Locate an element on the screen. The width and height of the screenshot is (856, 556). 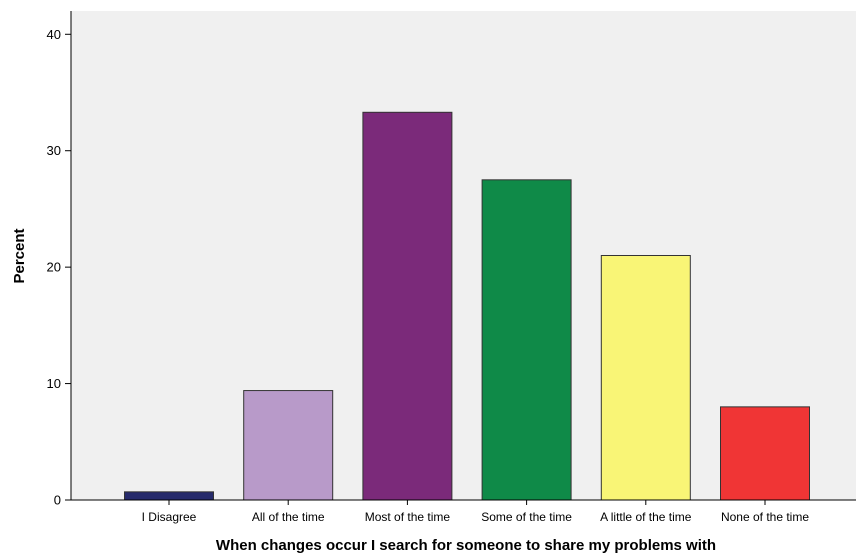
y-ticks-group: 0 10 20 30 40 is located at coordinates (59, 267).